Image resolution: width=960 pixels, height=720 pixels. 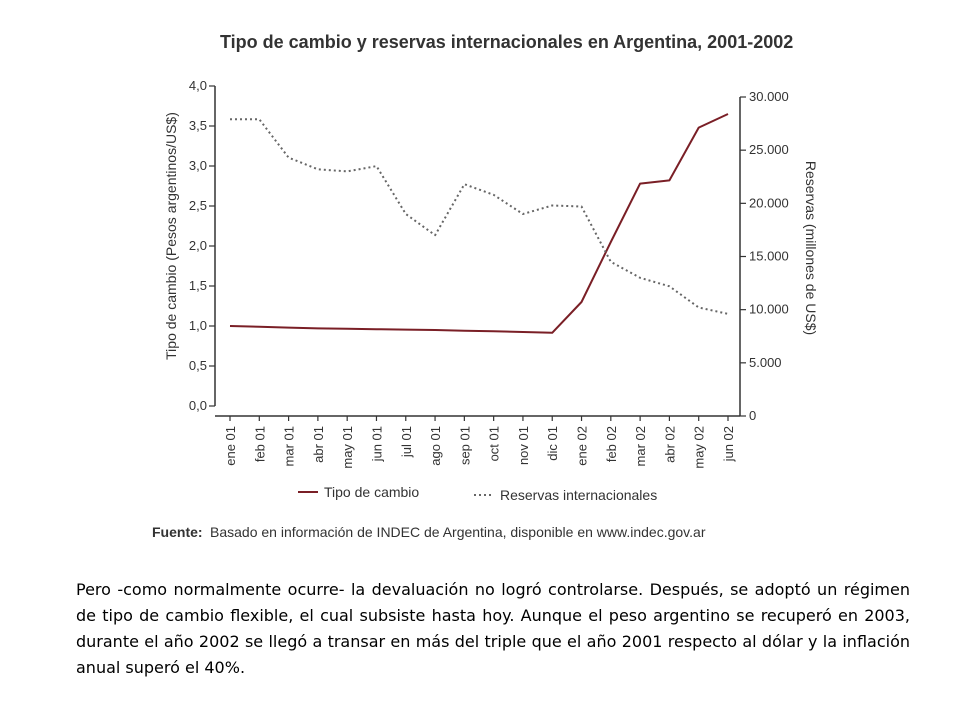 I want to click on right-tick-label: 10.000, so click(x=769, y=309).